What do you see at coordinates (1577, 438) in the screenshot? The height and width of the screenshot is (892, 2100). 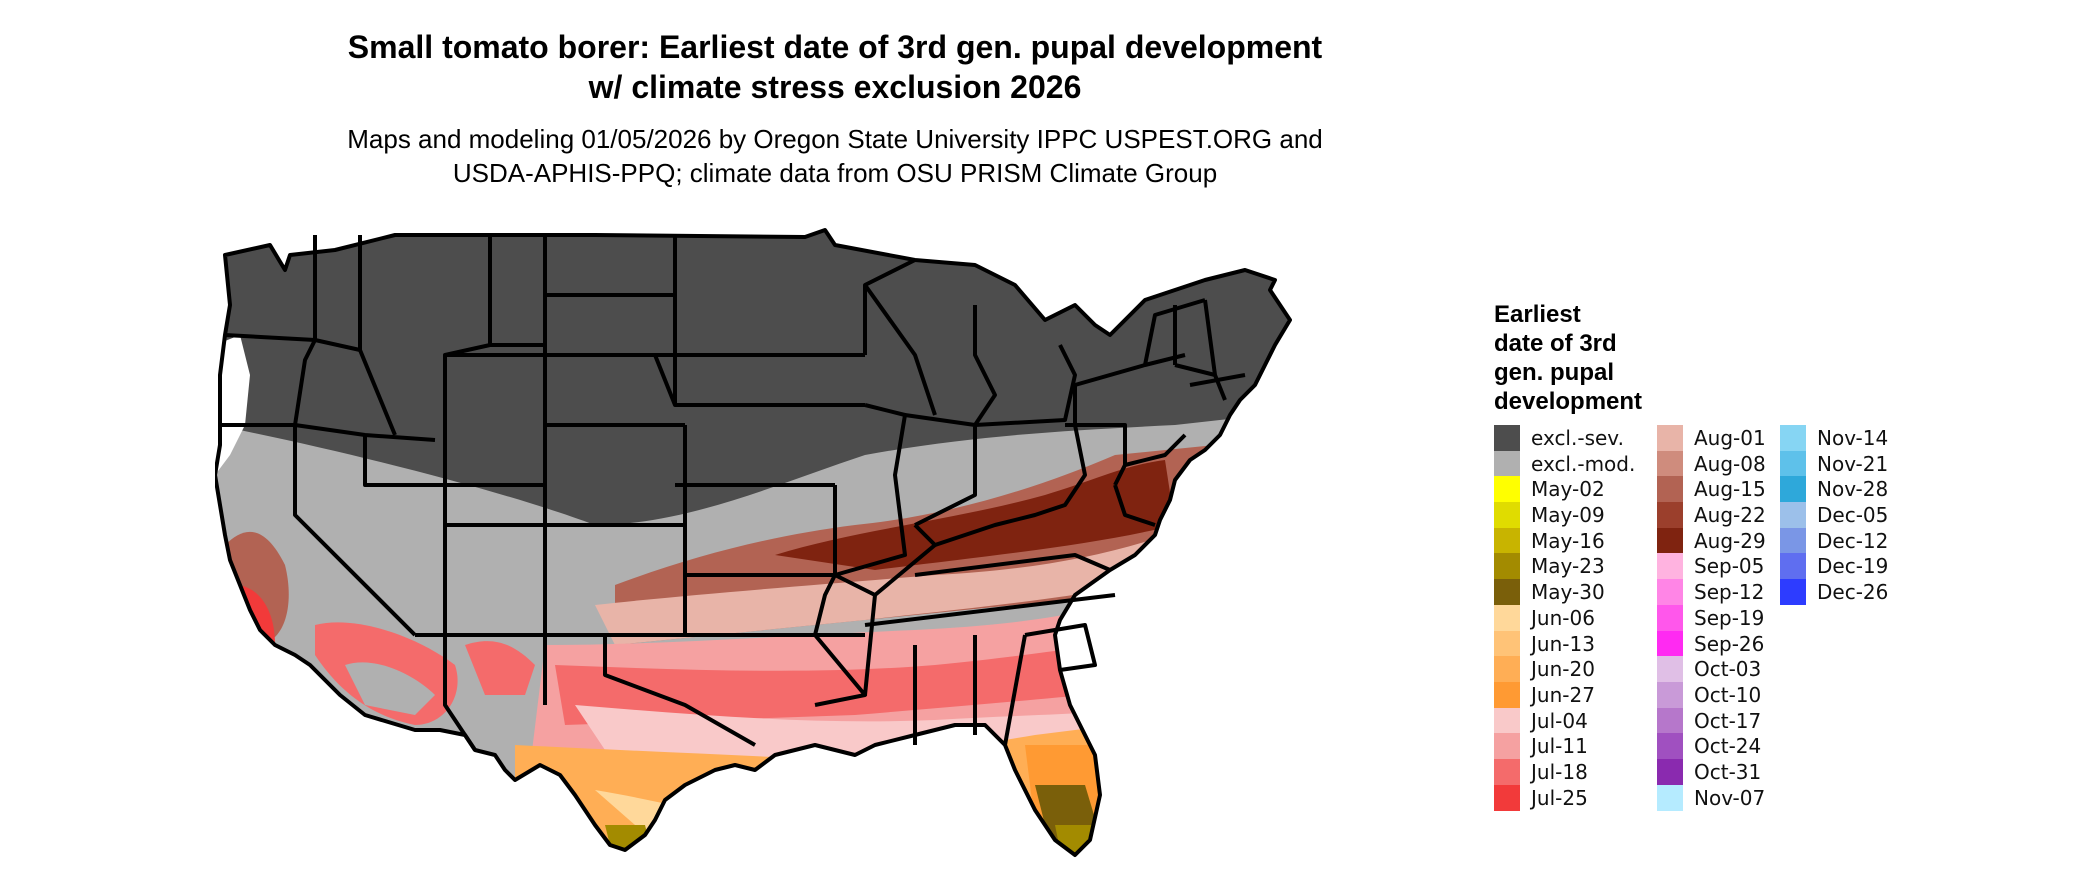 I see `legend-label: excl.-sev.` at bounding box center [1577, 438].